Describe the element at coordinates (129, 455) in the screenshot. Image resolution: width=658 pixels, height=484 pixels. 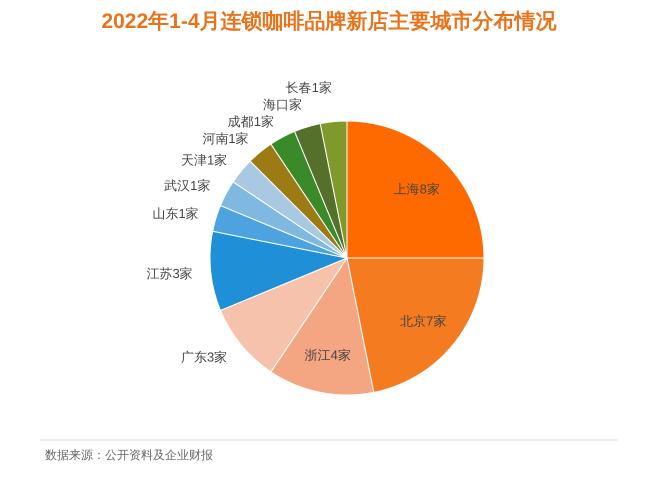
I see `source-note: 数据来源：公开资料及企业财报` at that location.